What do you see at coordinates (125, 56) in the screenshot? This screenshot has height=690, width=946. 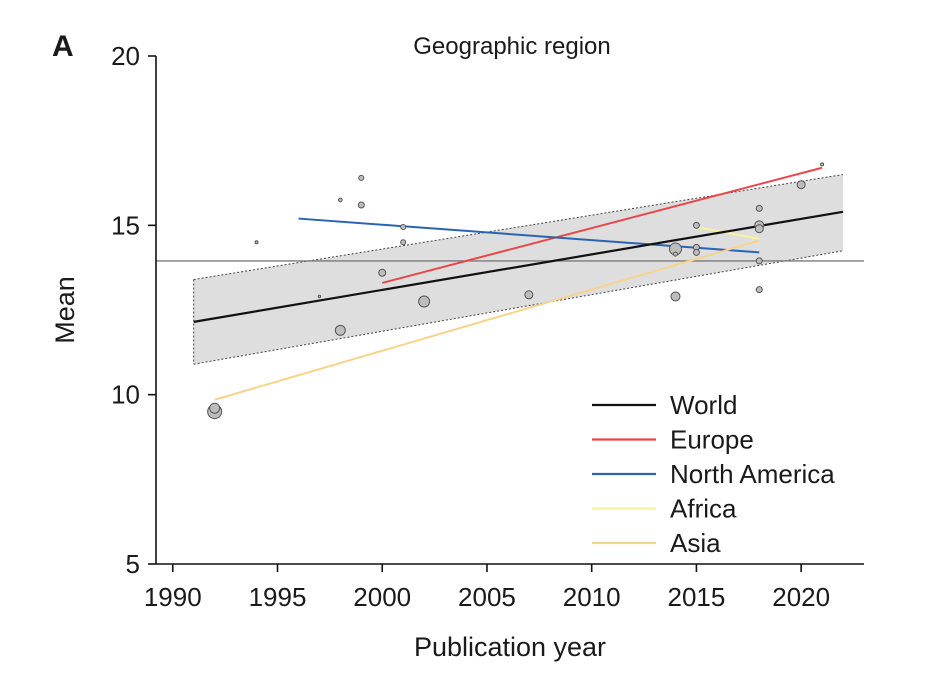 I see `y-tick-label: 20` at bounding box center [125, 56].